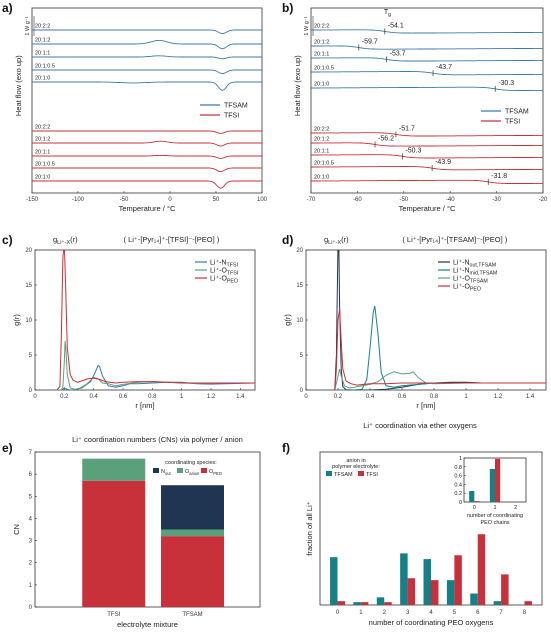 The image size is (551, 633). What do you see at coordinates (192, 472) in the screenshot?
I see `legend-label: Oanion` at bounding box center [192, 472].